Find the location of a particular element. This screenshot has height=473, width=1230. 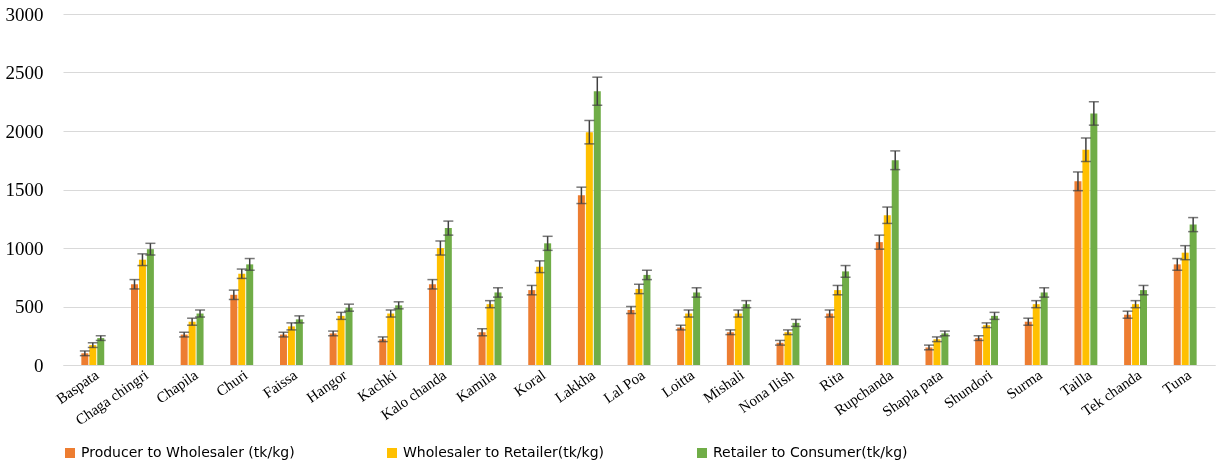

y-tick-label: 1000 is located at coordinates (24, 248).